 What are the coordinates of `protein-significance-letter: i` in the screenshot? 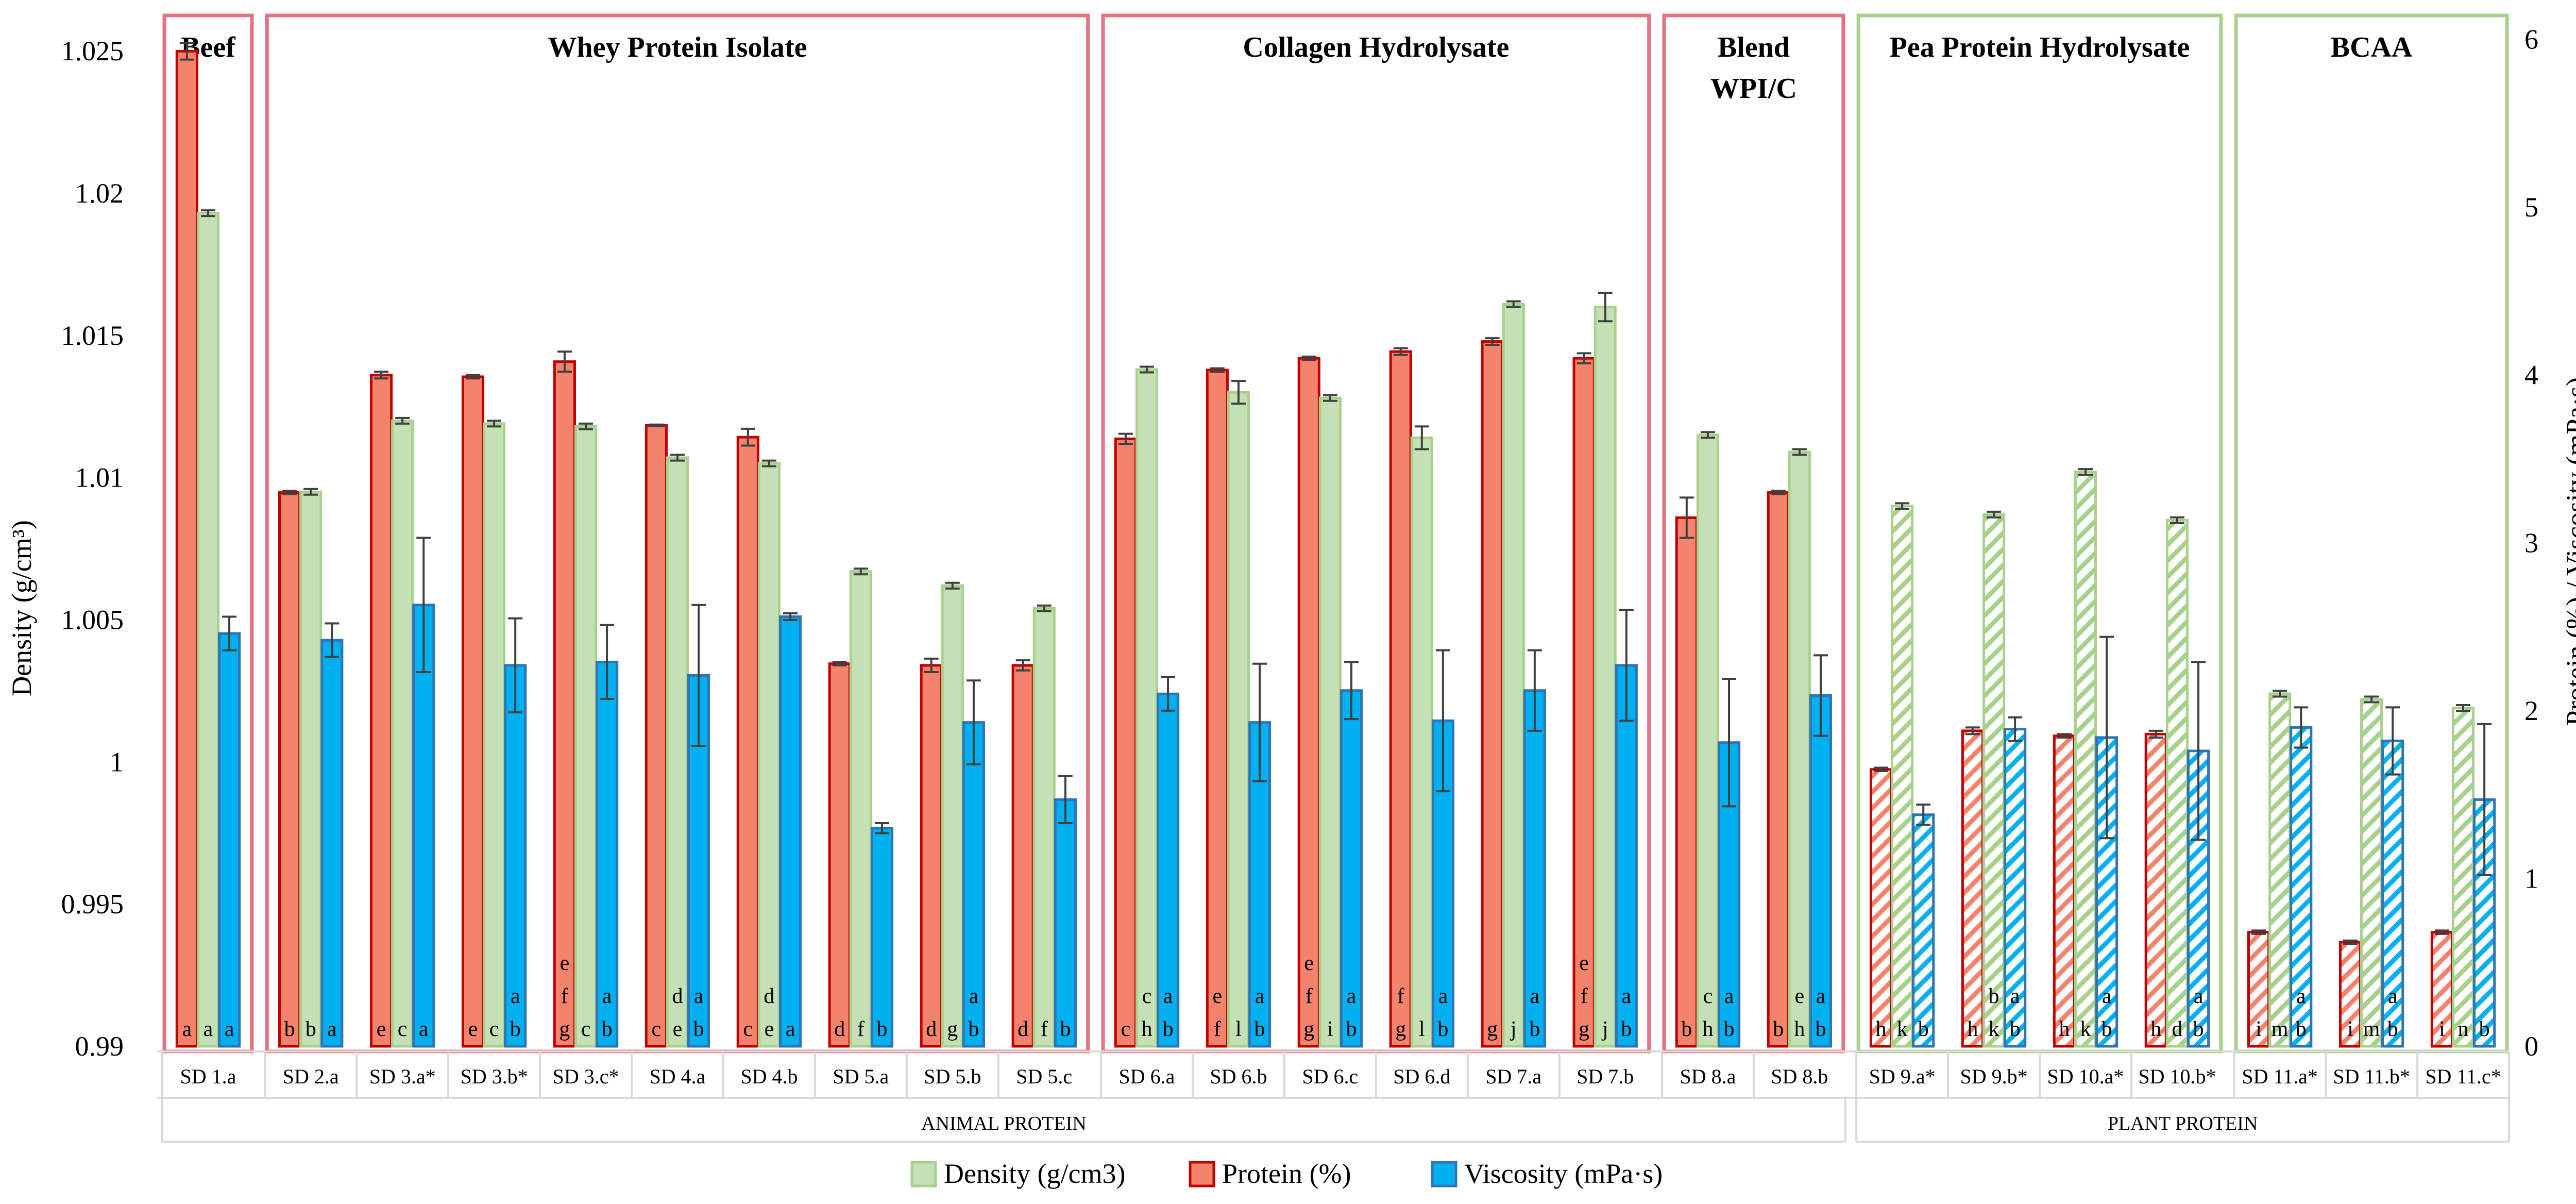 It's located at (2442, 1029).